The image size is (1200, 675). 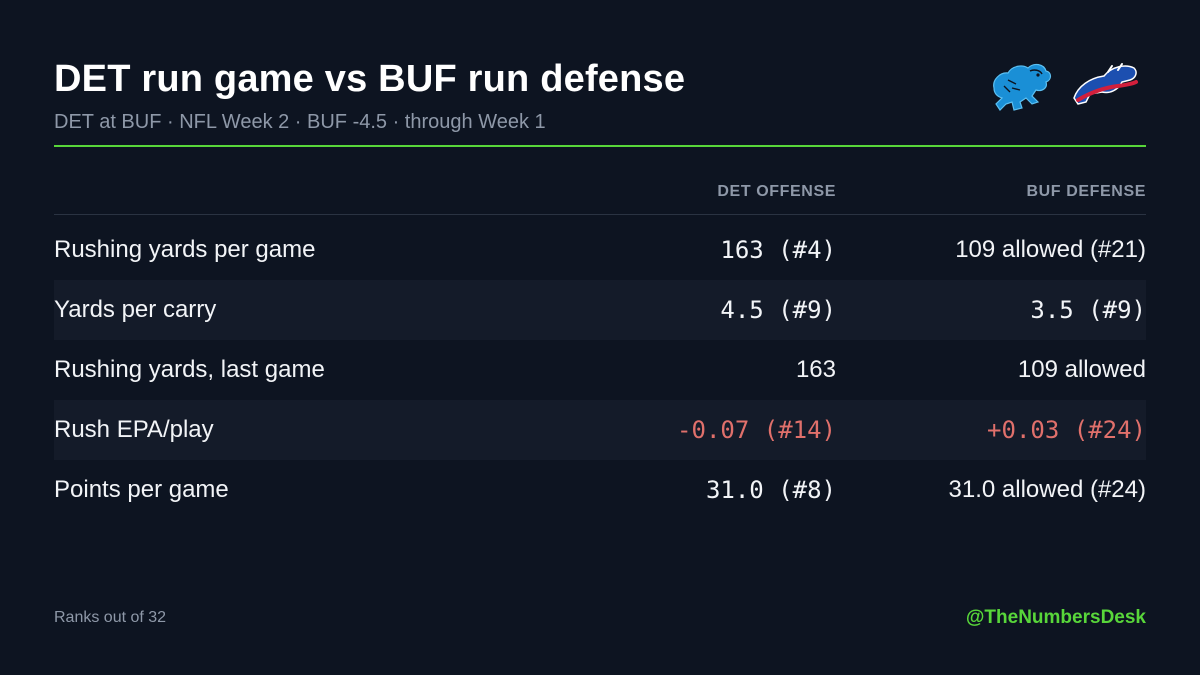 What do you see at coordinates (1050, 249) in the screenshot?
I see `buf-defense-value: 109 allowed (#21)` at bounding box center [1050, 249].